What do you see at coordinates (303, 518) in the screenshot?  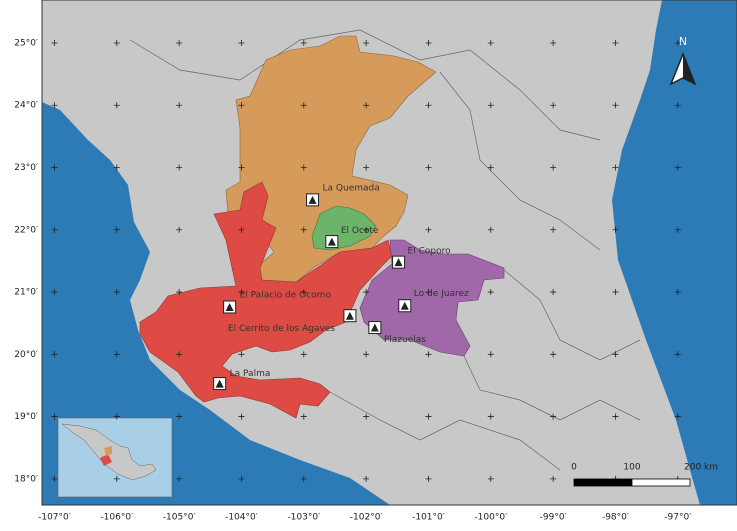 I see `lon-label: -103°0′` at bounding box center [303, 518].